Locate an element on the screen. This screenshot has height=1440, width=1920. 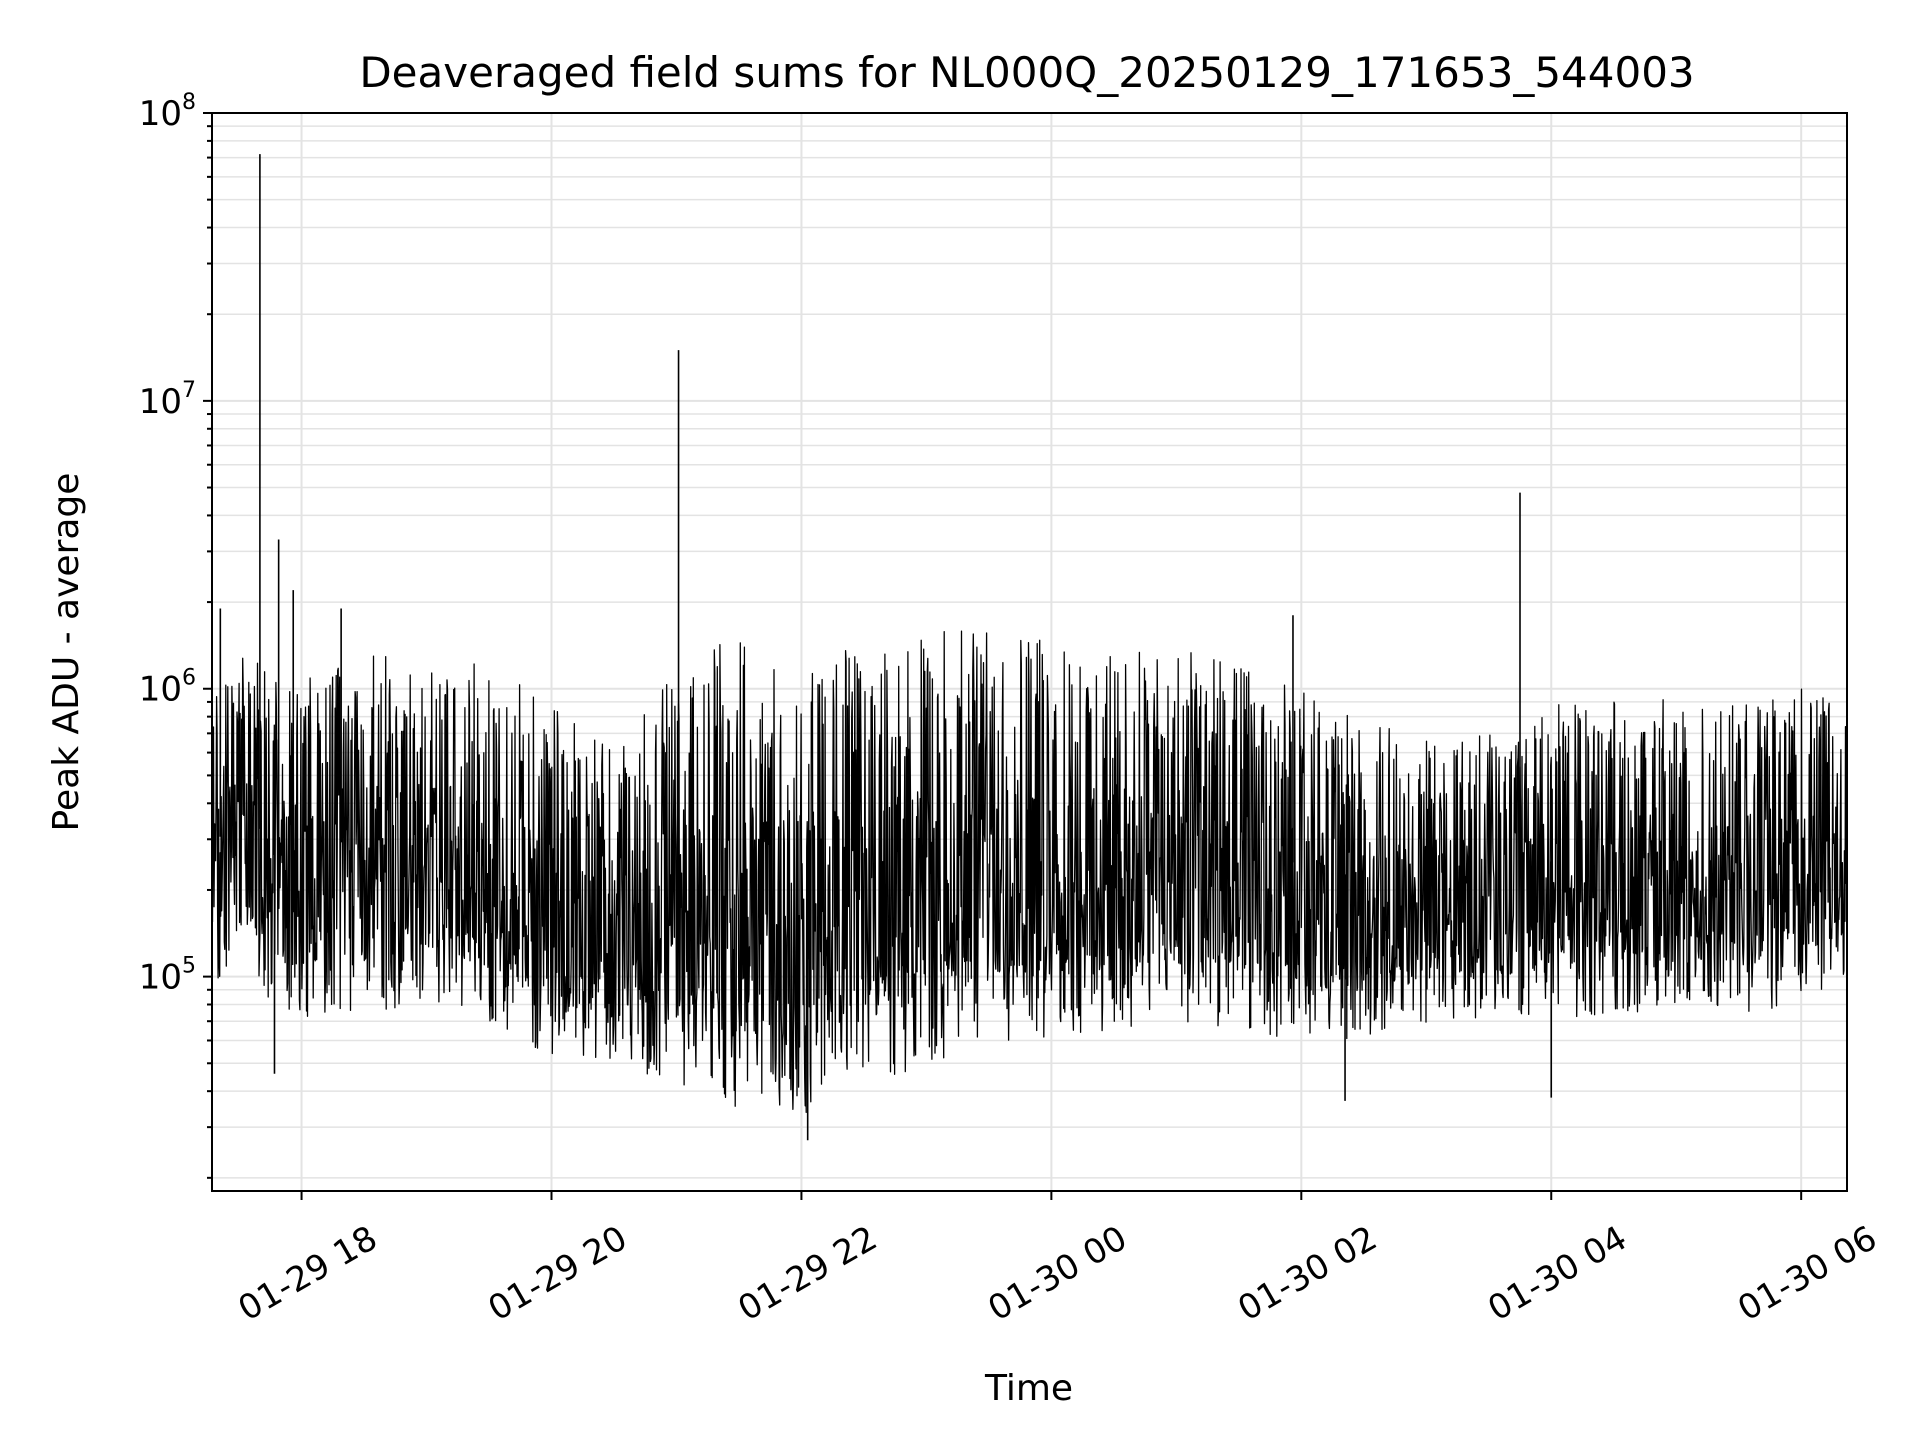
y-tick-label: 10⁶ is located at coordinates (167, 688).